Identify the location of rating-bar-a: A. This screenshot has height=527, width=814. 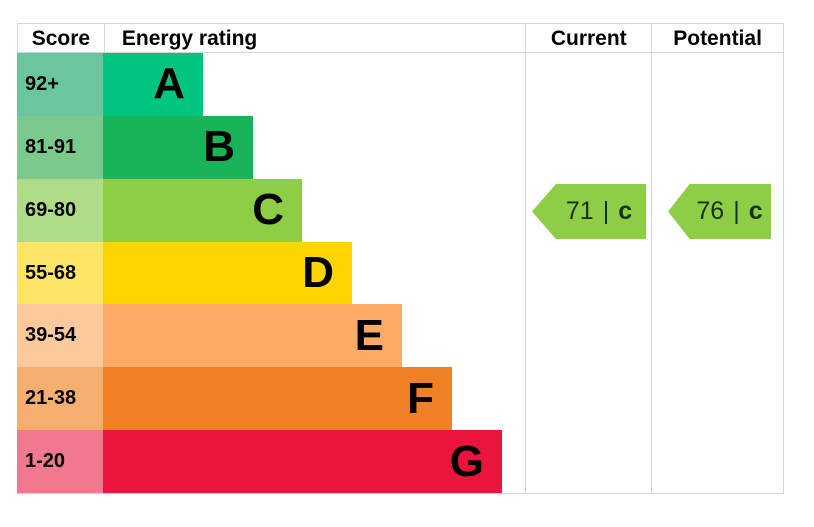
(153, 84).